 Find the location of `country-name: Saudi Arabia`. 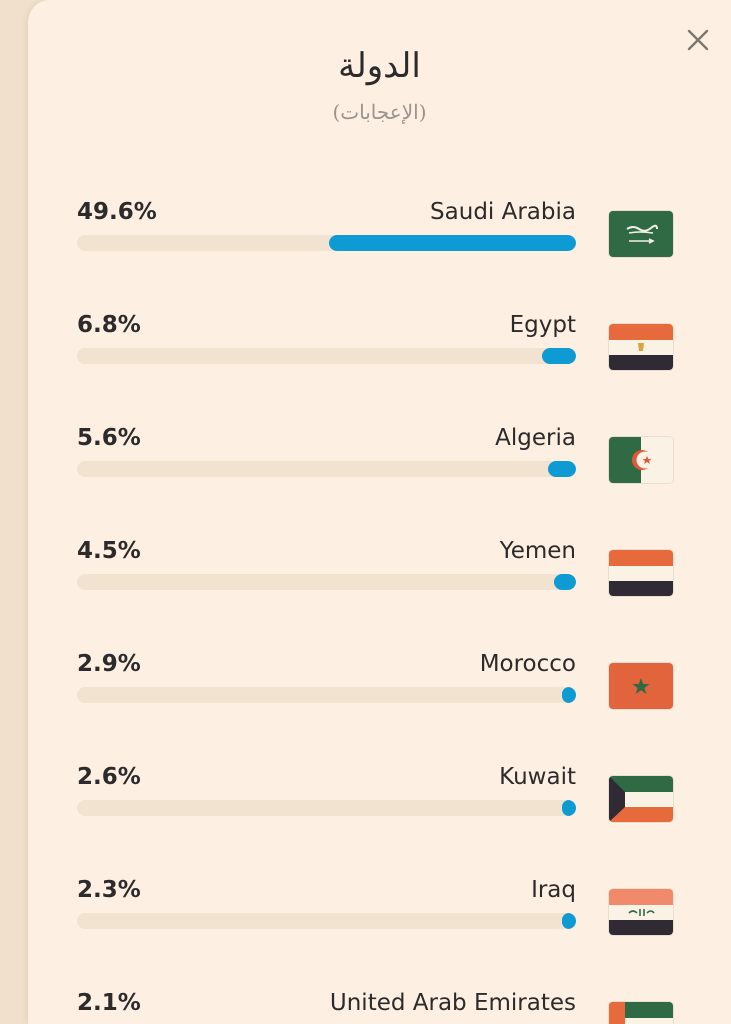

country-name: Saudi Arabia is located at coordinates (503, 212).